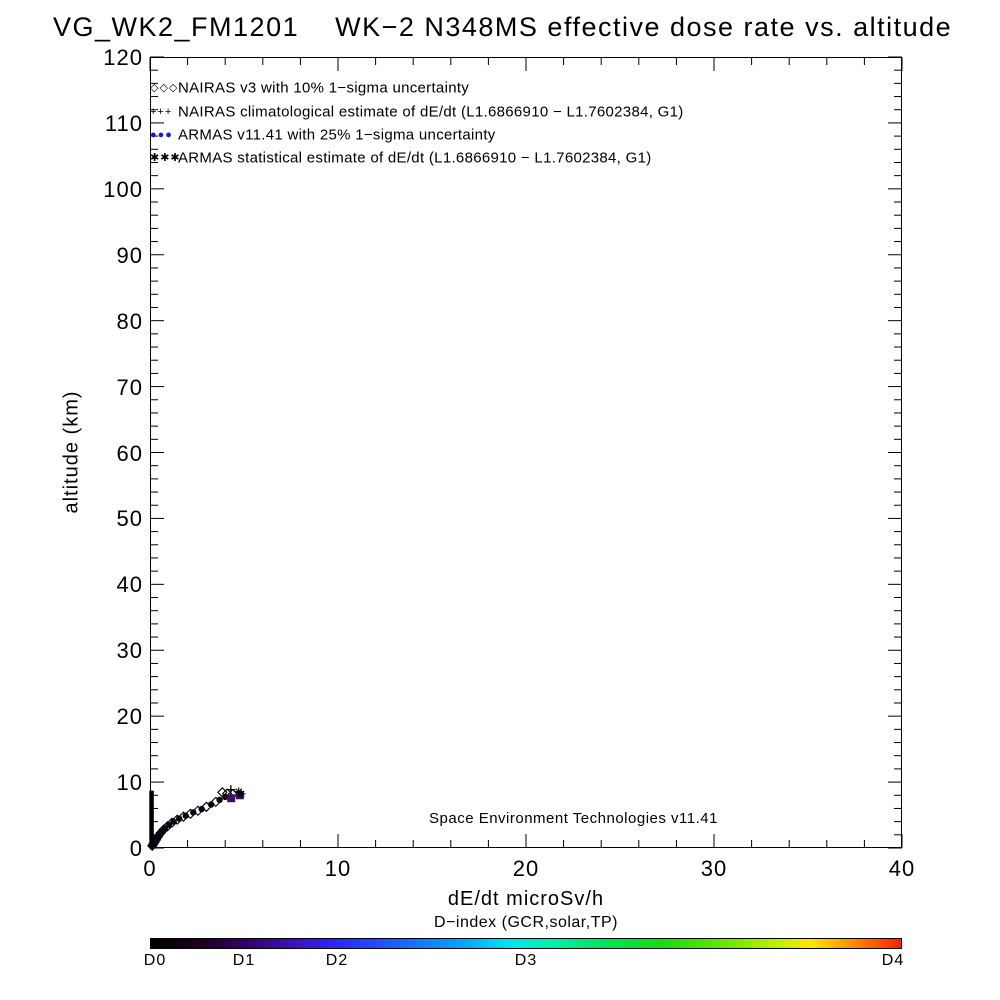 The height and width of the screenshot is (1000, 1000). Describe the element at coordinates (129, 321) in the screenshot. I see `y-tick-label: 80` at that location.